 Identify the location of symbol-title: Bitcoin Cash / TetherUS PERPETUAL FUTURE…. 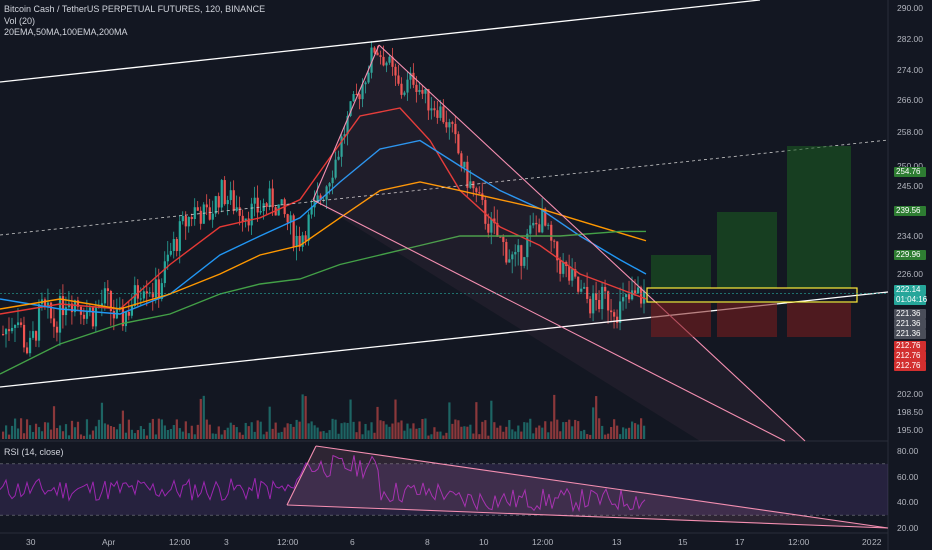
(135, 9).